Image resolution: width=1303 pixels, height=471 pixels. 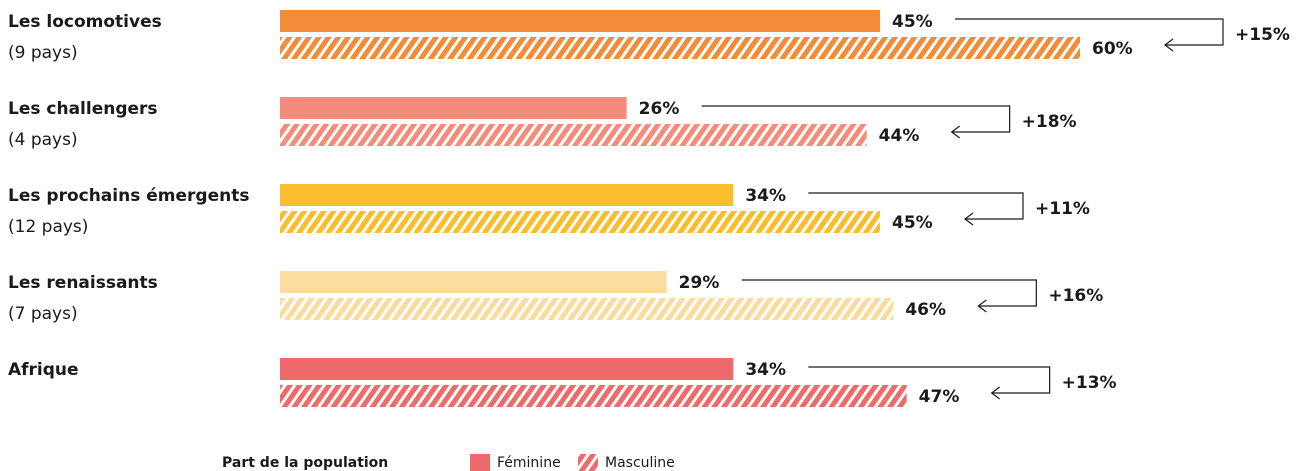 I want to click on value-label: 46%, so click(x=925, y=310).